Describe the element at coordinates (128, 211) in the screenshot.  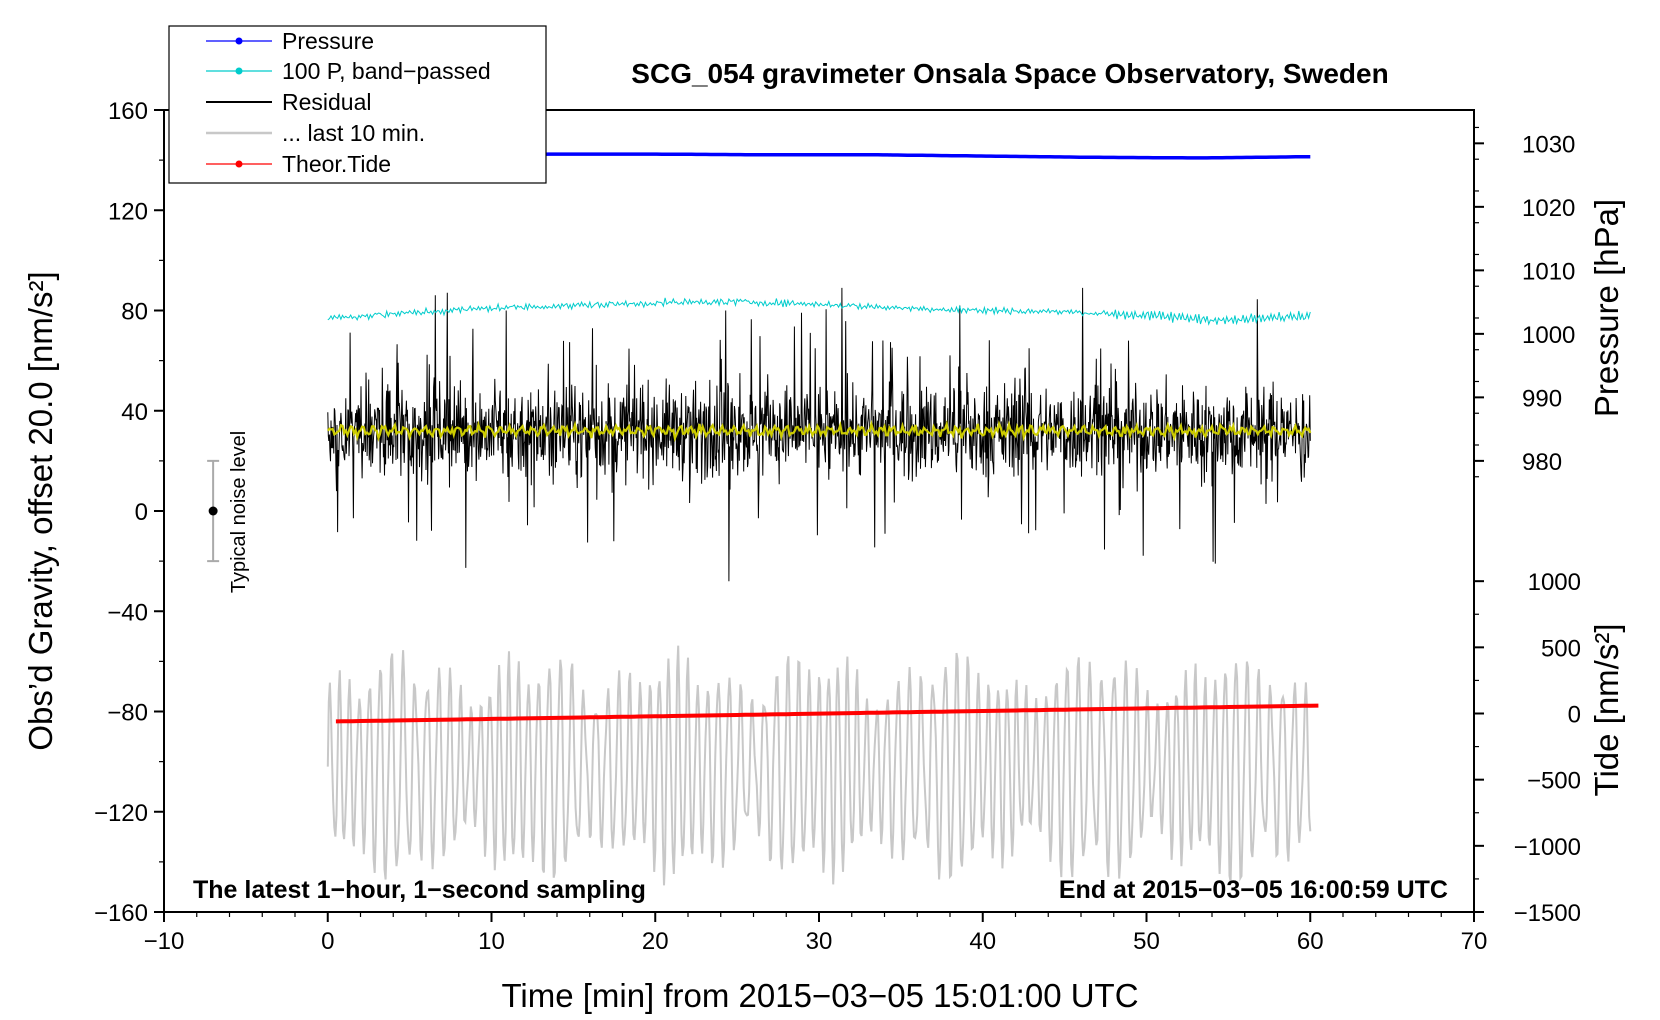
I see `y-tick-label: 120` at that location.